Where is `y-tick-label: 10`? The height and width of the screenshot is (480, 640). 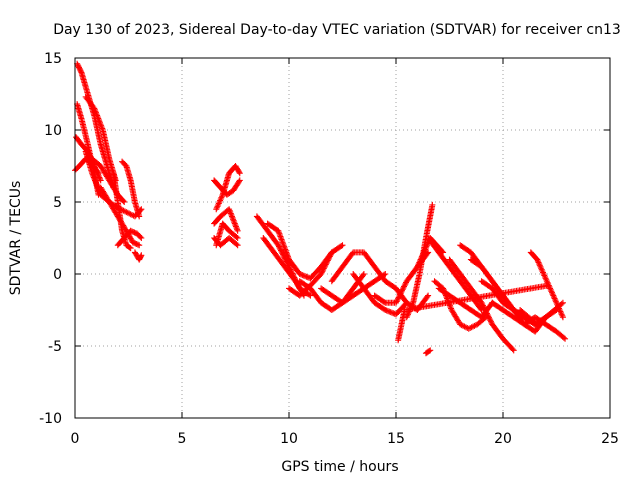
y-tick-label: 10 is located at coordinates (53, 131).